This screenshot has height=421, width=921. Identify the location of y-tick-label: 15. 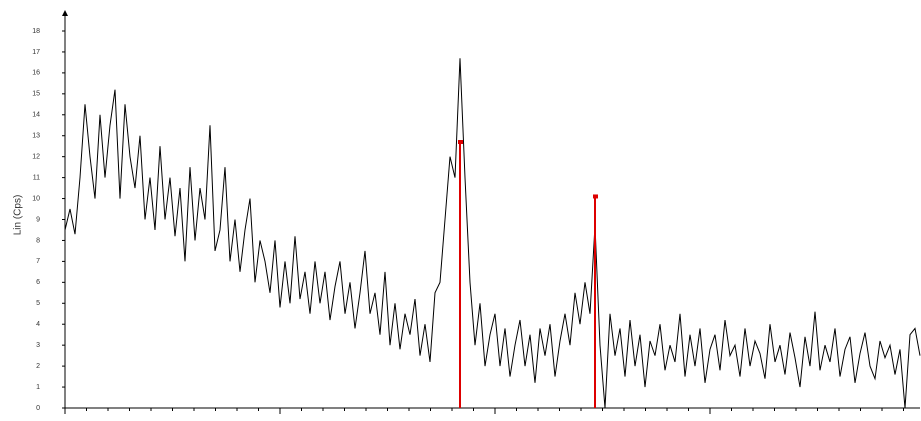
(36, 94).